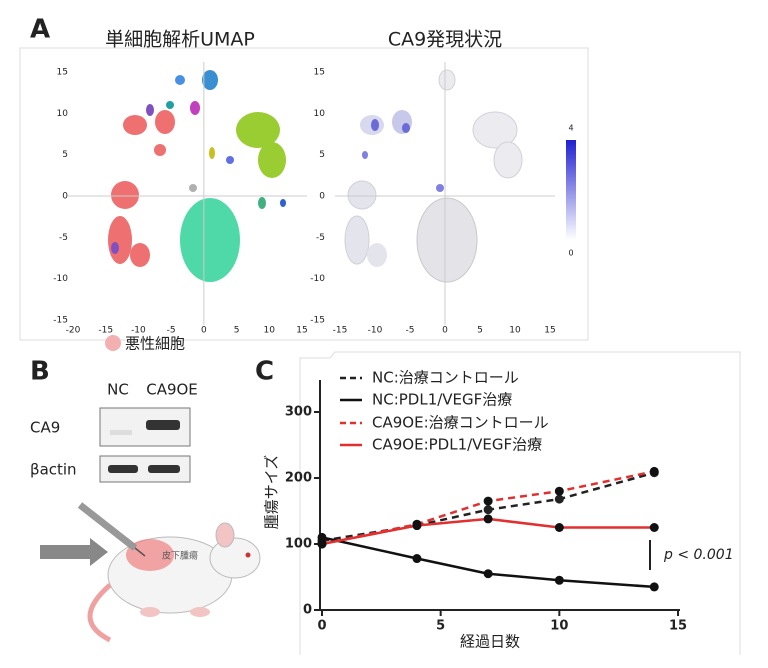 The width and height of the screenshot is (768, 668). I want to click on expression-clusters, so click(433, 176).